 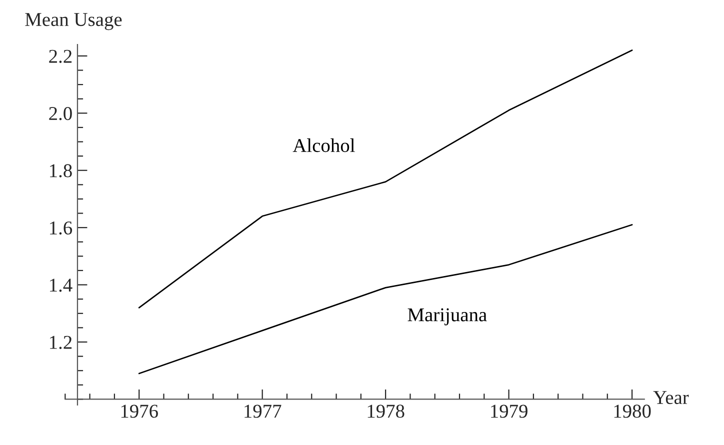 What do you see at coordinates (447, 317) in the screenshot?
I see `series-label: Marijuana` at bounding box center [447, 317].